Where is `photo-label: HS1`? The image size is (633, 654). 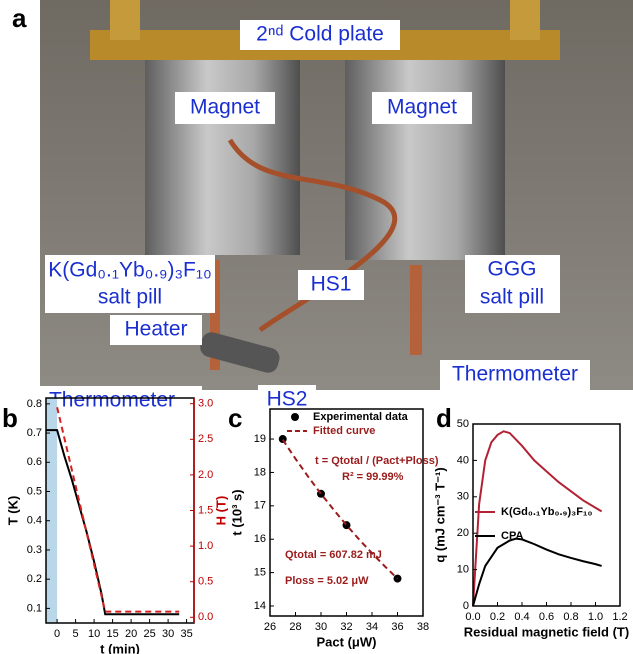
photo-label: HS1 is located at coordinates (331, 284).